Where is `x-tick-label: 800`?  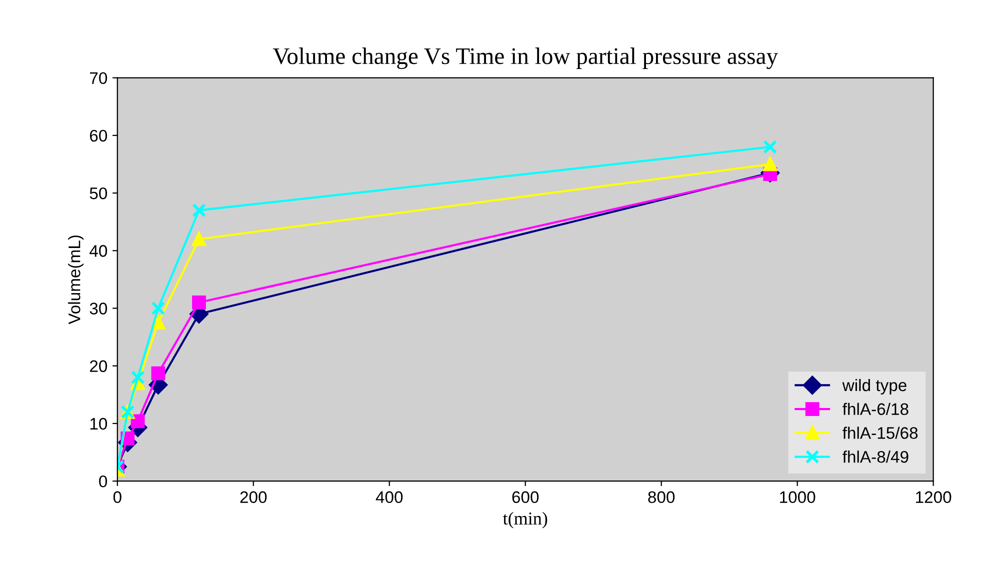
x-tick-label: 800 is located at coordinates (661, 497).